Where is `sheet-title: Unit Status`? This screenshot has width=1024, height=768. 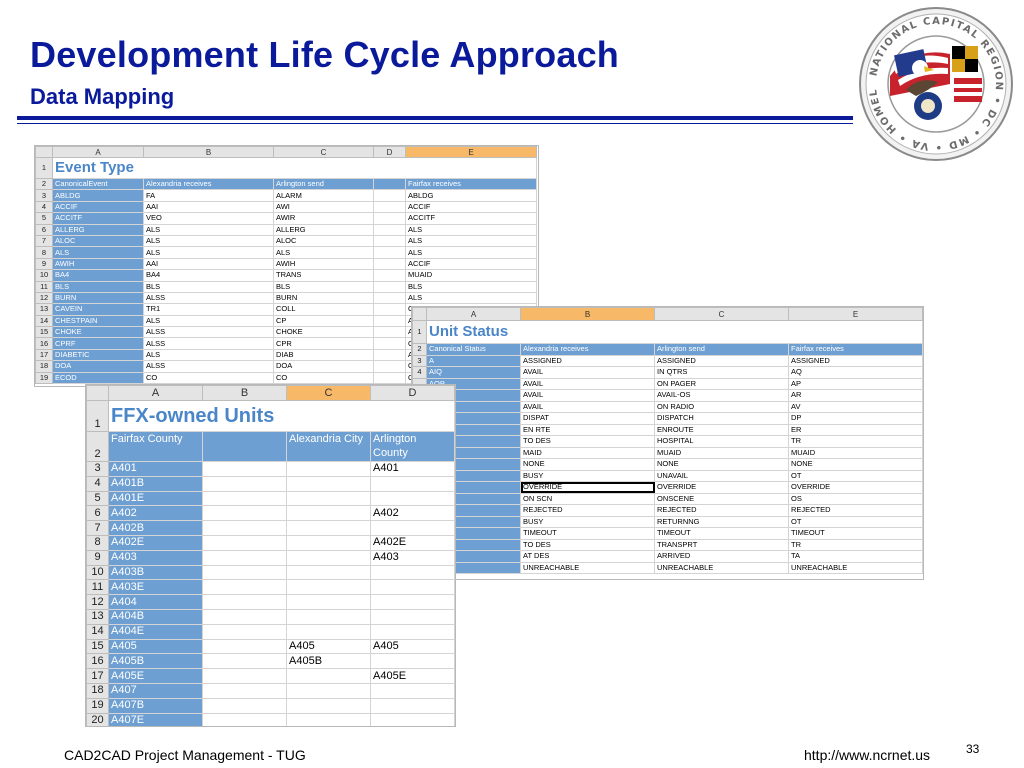
sheet-title: Unit Status is located at coordinates (674, 332).